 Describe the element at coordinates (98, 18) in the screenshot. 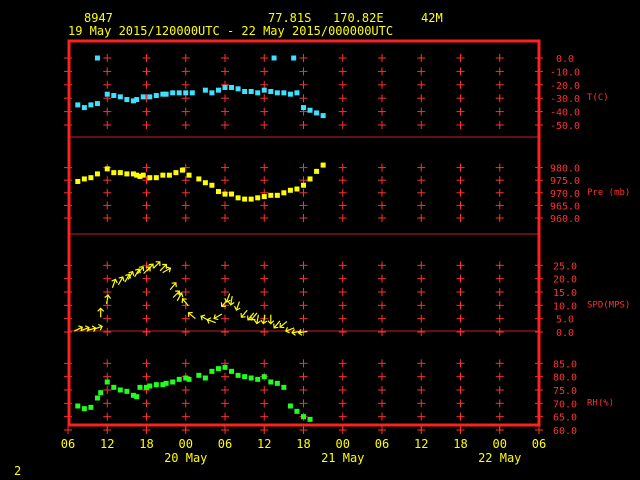

I see `station-id: 8947` at that location.